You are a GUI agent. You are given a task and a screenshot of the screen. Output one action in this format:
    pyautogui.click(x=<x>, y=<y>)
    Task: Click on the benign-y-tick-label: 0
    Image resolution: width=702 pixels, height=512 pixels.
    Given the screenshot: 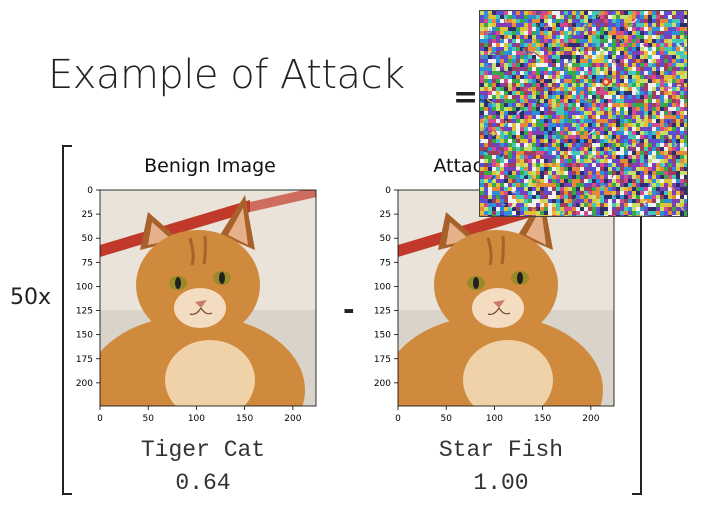 What is the action you would take?
    pyautogui.click(x=90, y=191)
    